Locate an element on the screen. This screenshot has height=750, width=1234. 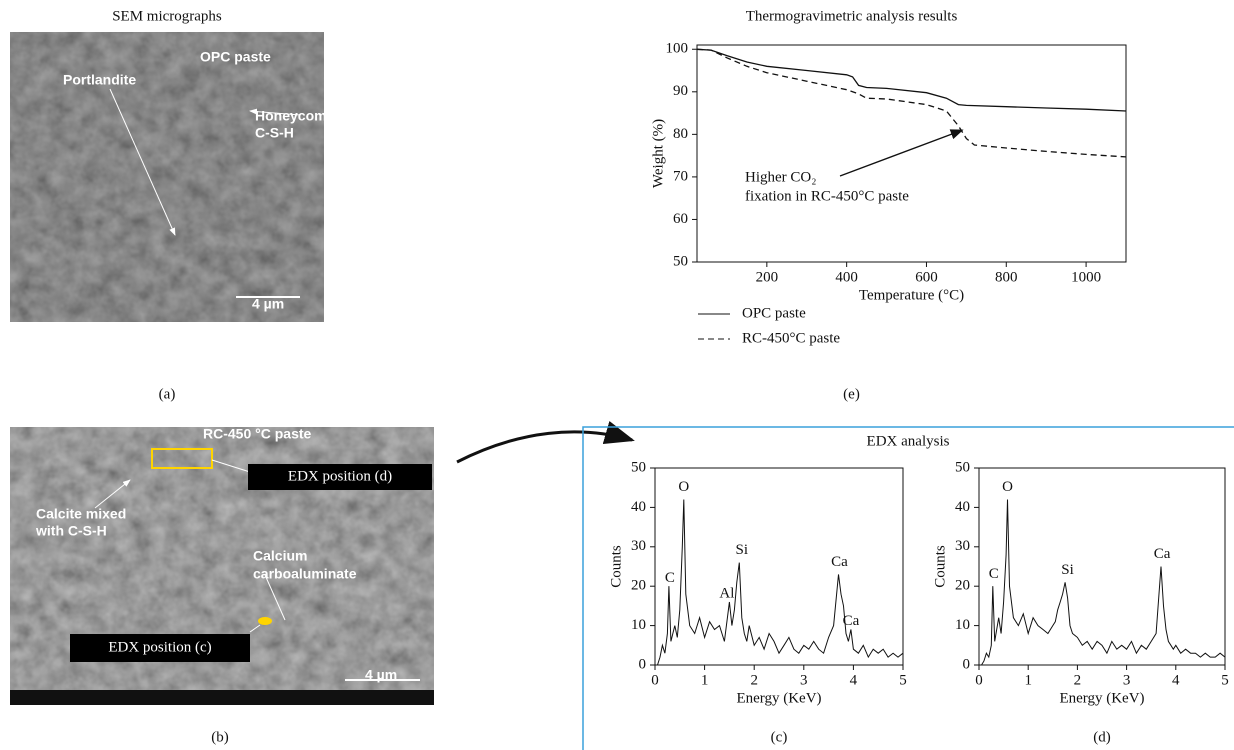
sem-label: Calcite mixed is located at coordinates (81, 514).